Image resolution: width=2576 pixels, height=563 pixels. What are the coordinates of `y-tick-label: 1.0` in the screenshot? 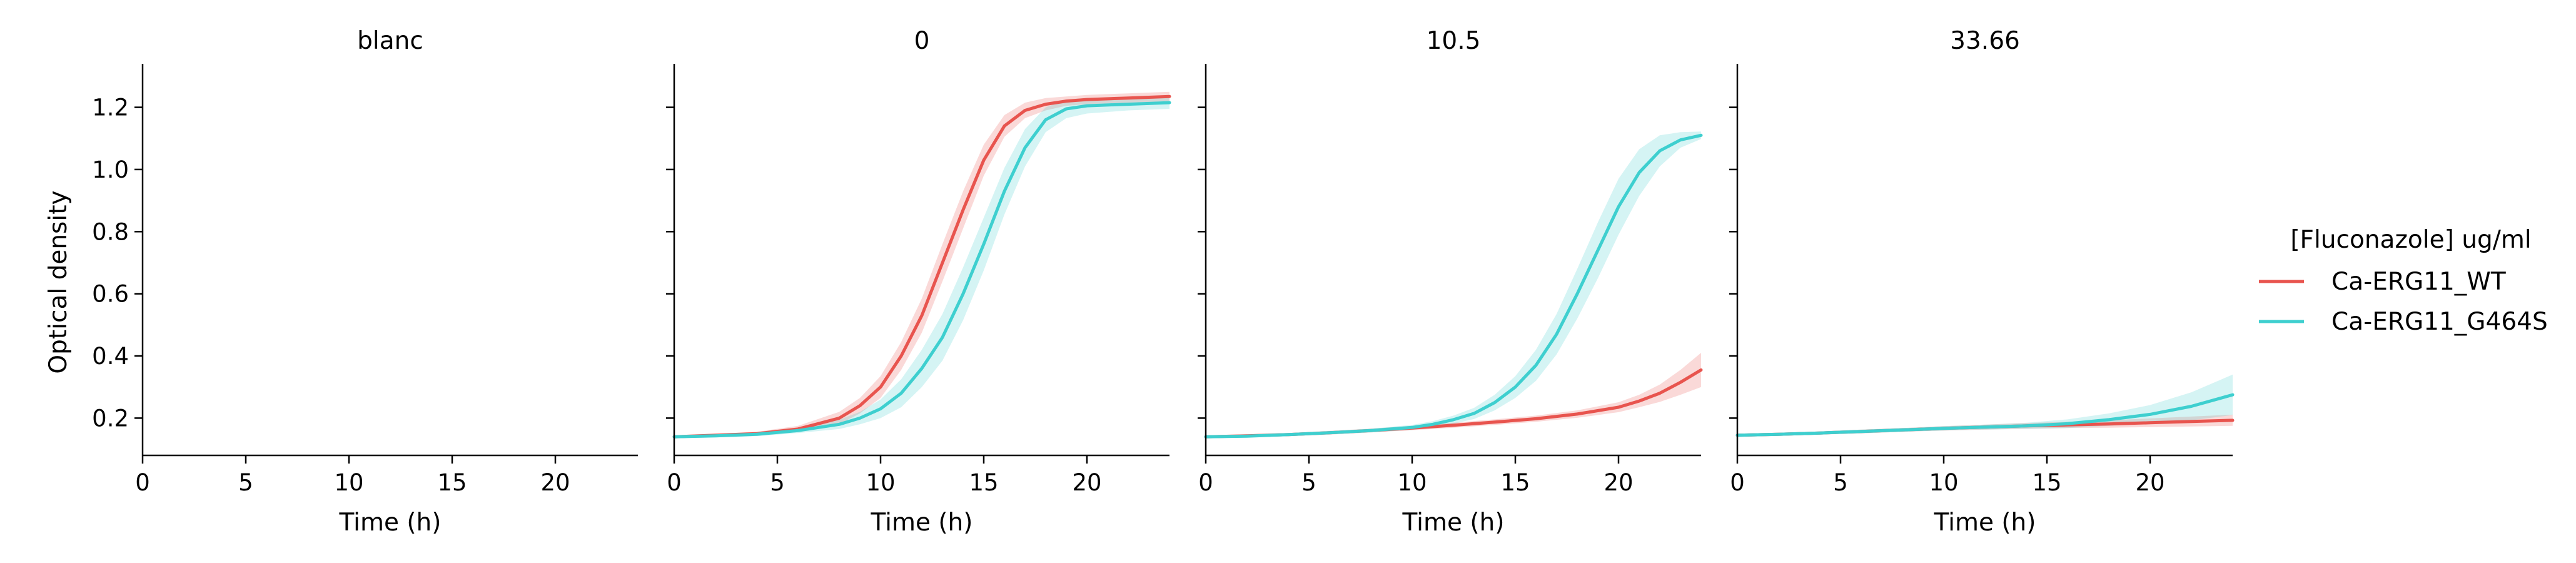 It's located at (110, 169).